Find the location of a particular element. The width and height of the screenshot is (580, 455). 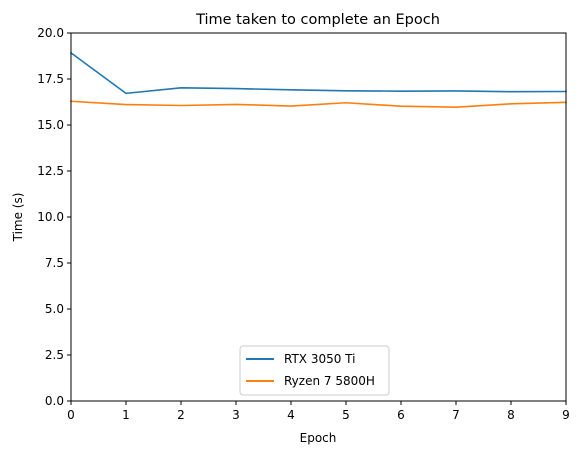

legend: RTX 3050 Ti Ryzen 7 5800H is located at coordinates (314, 370).